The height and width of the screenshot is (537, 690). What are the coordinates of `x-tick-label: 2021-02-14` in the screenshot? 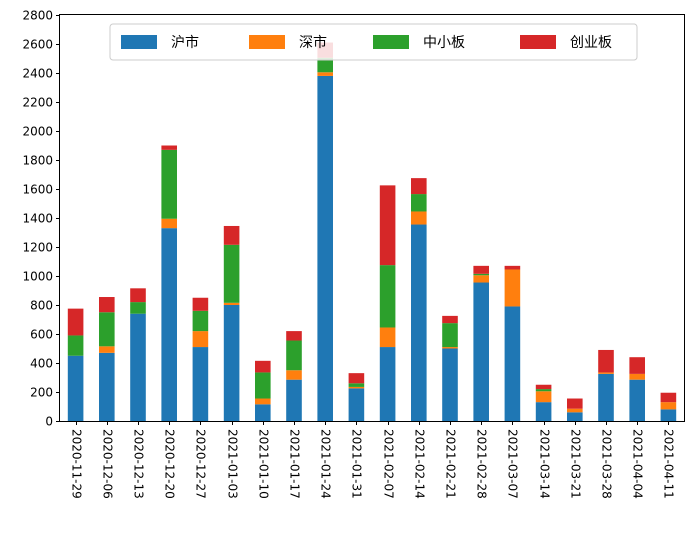 It's located at (420, 464).